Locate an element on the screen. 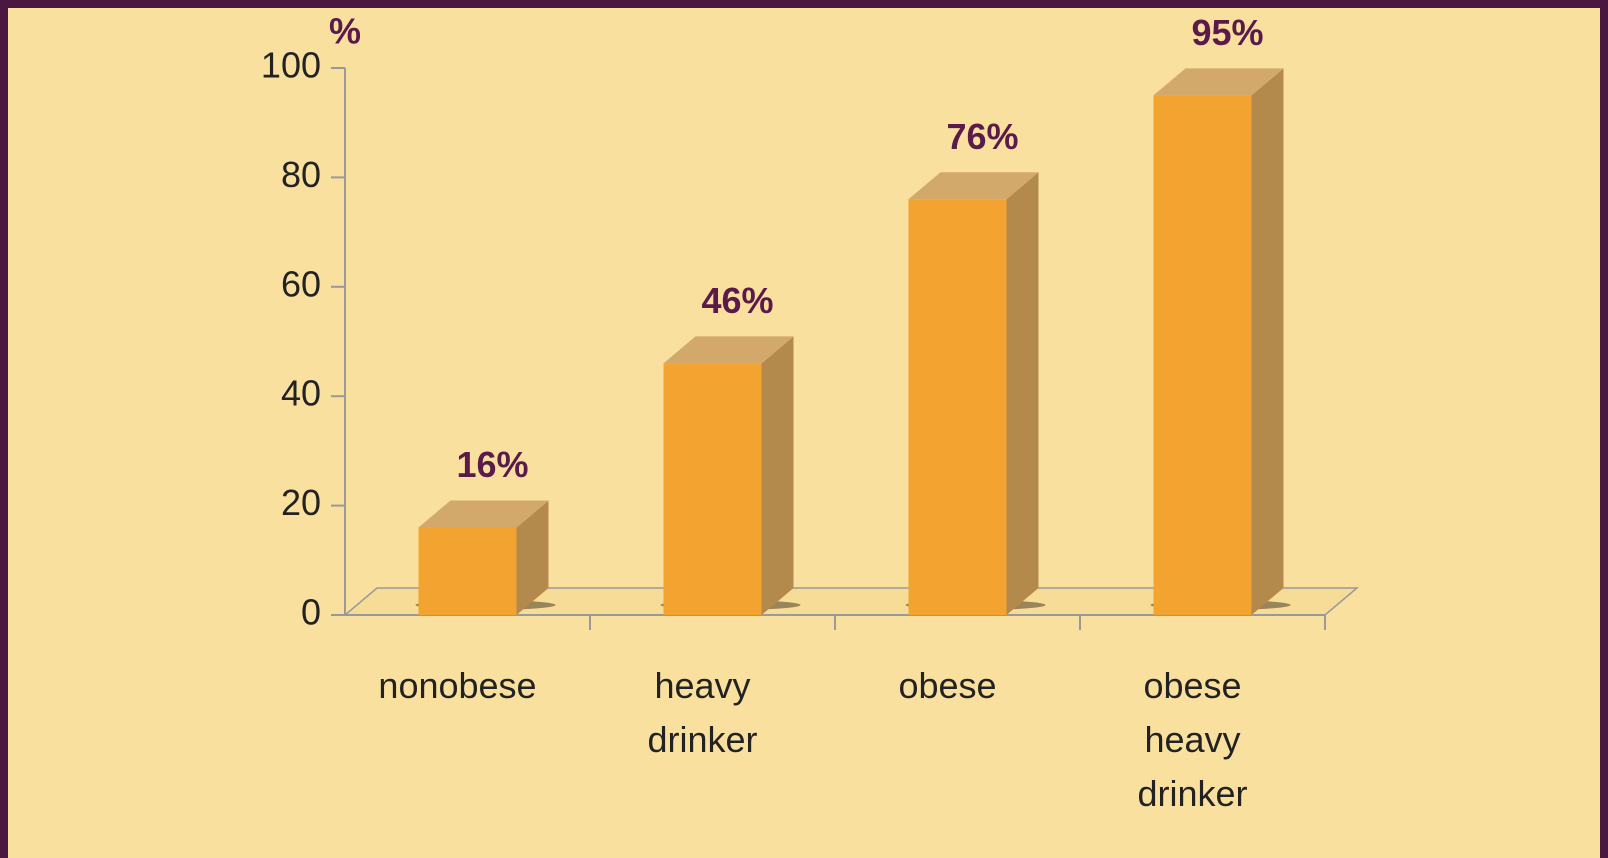 This screenshot has height=858, width=1608. y-tick-label: 0 is located at coordinates (311, 612).